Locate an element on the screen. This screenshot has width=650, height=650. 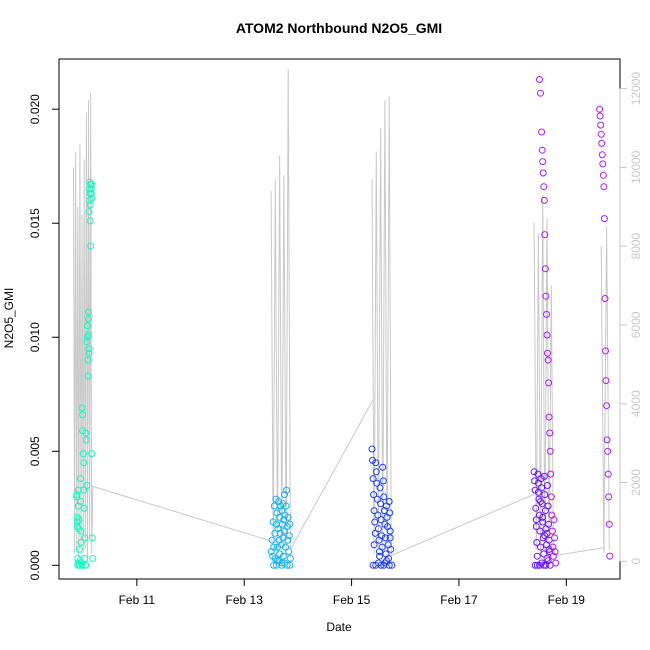
y-axis-label: N2O5_GMI is located at coordinates (9, 318).